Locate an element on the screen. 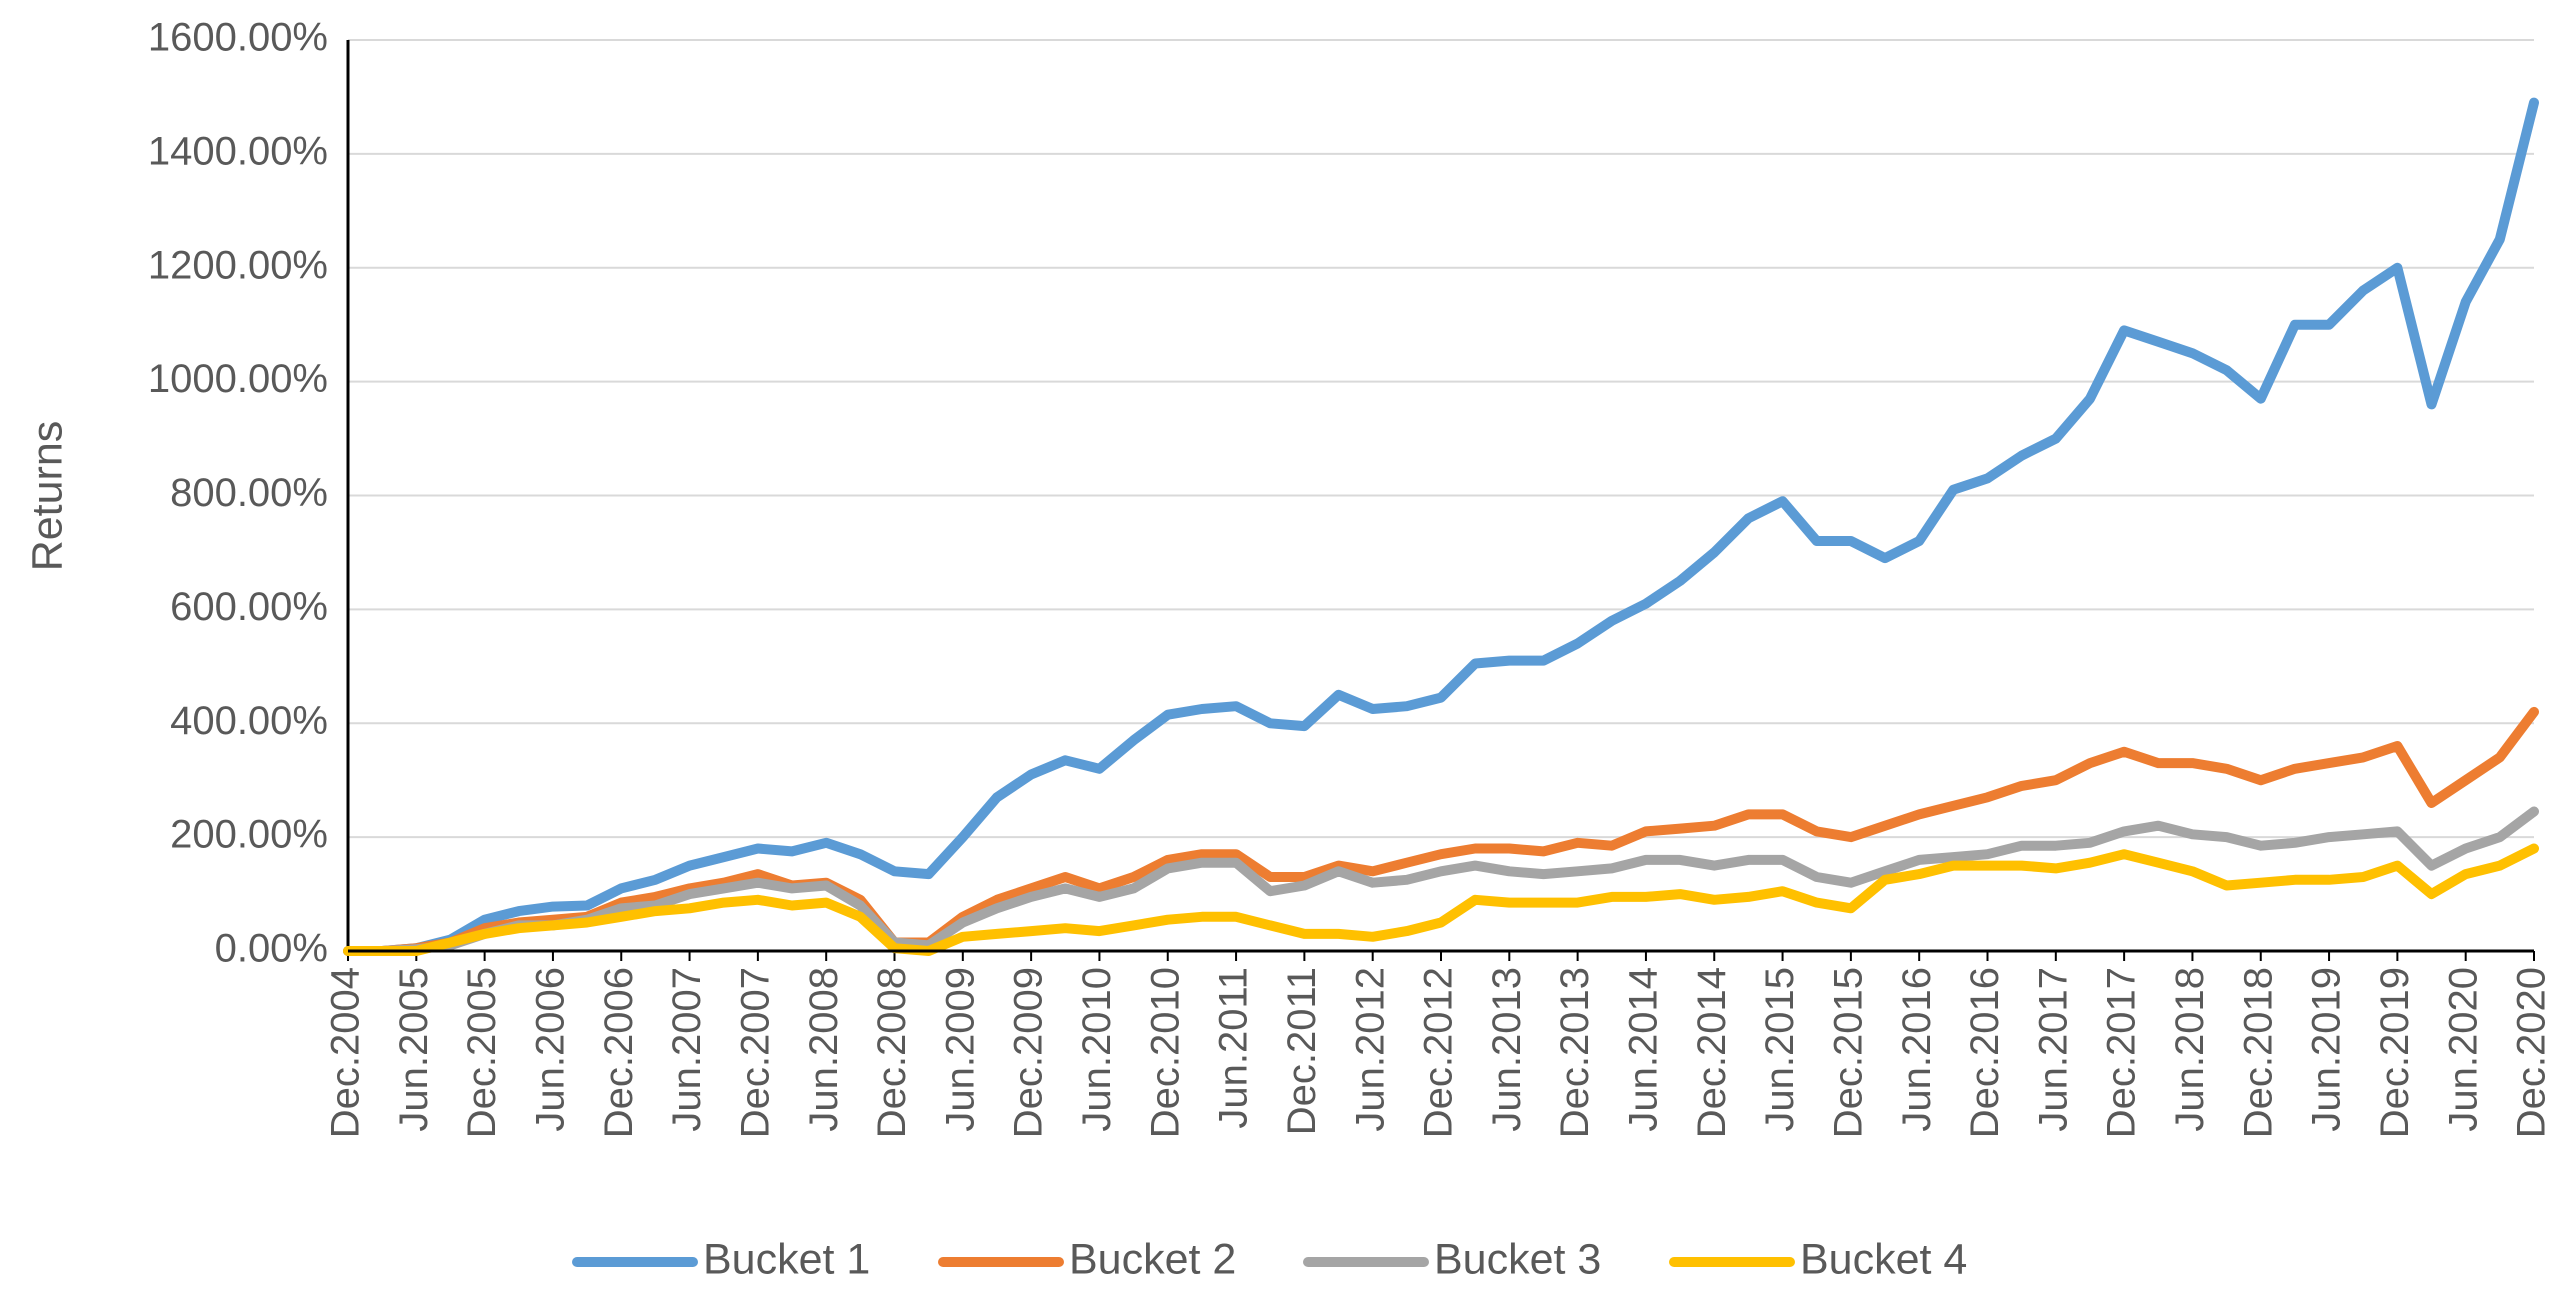 The image size is (2572, 1289). x-tick-label: Dec.2007 is located at coordinates (755, 1052).